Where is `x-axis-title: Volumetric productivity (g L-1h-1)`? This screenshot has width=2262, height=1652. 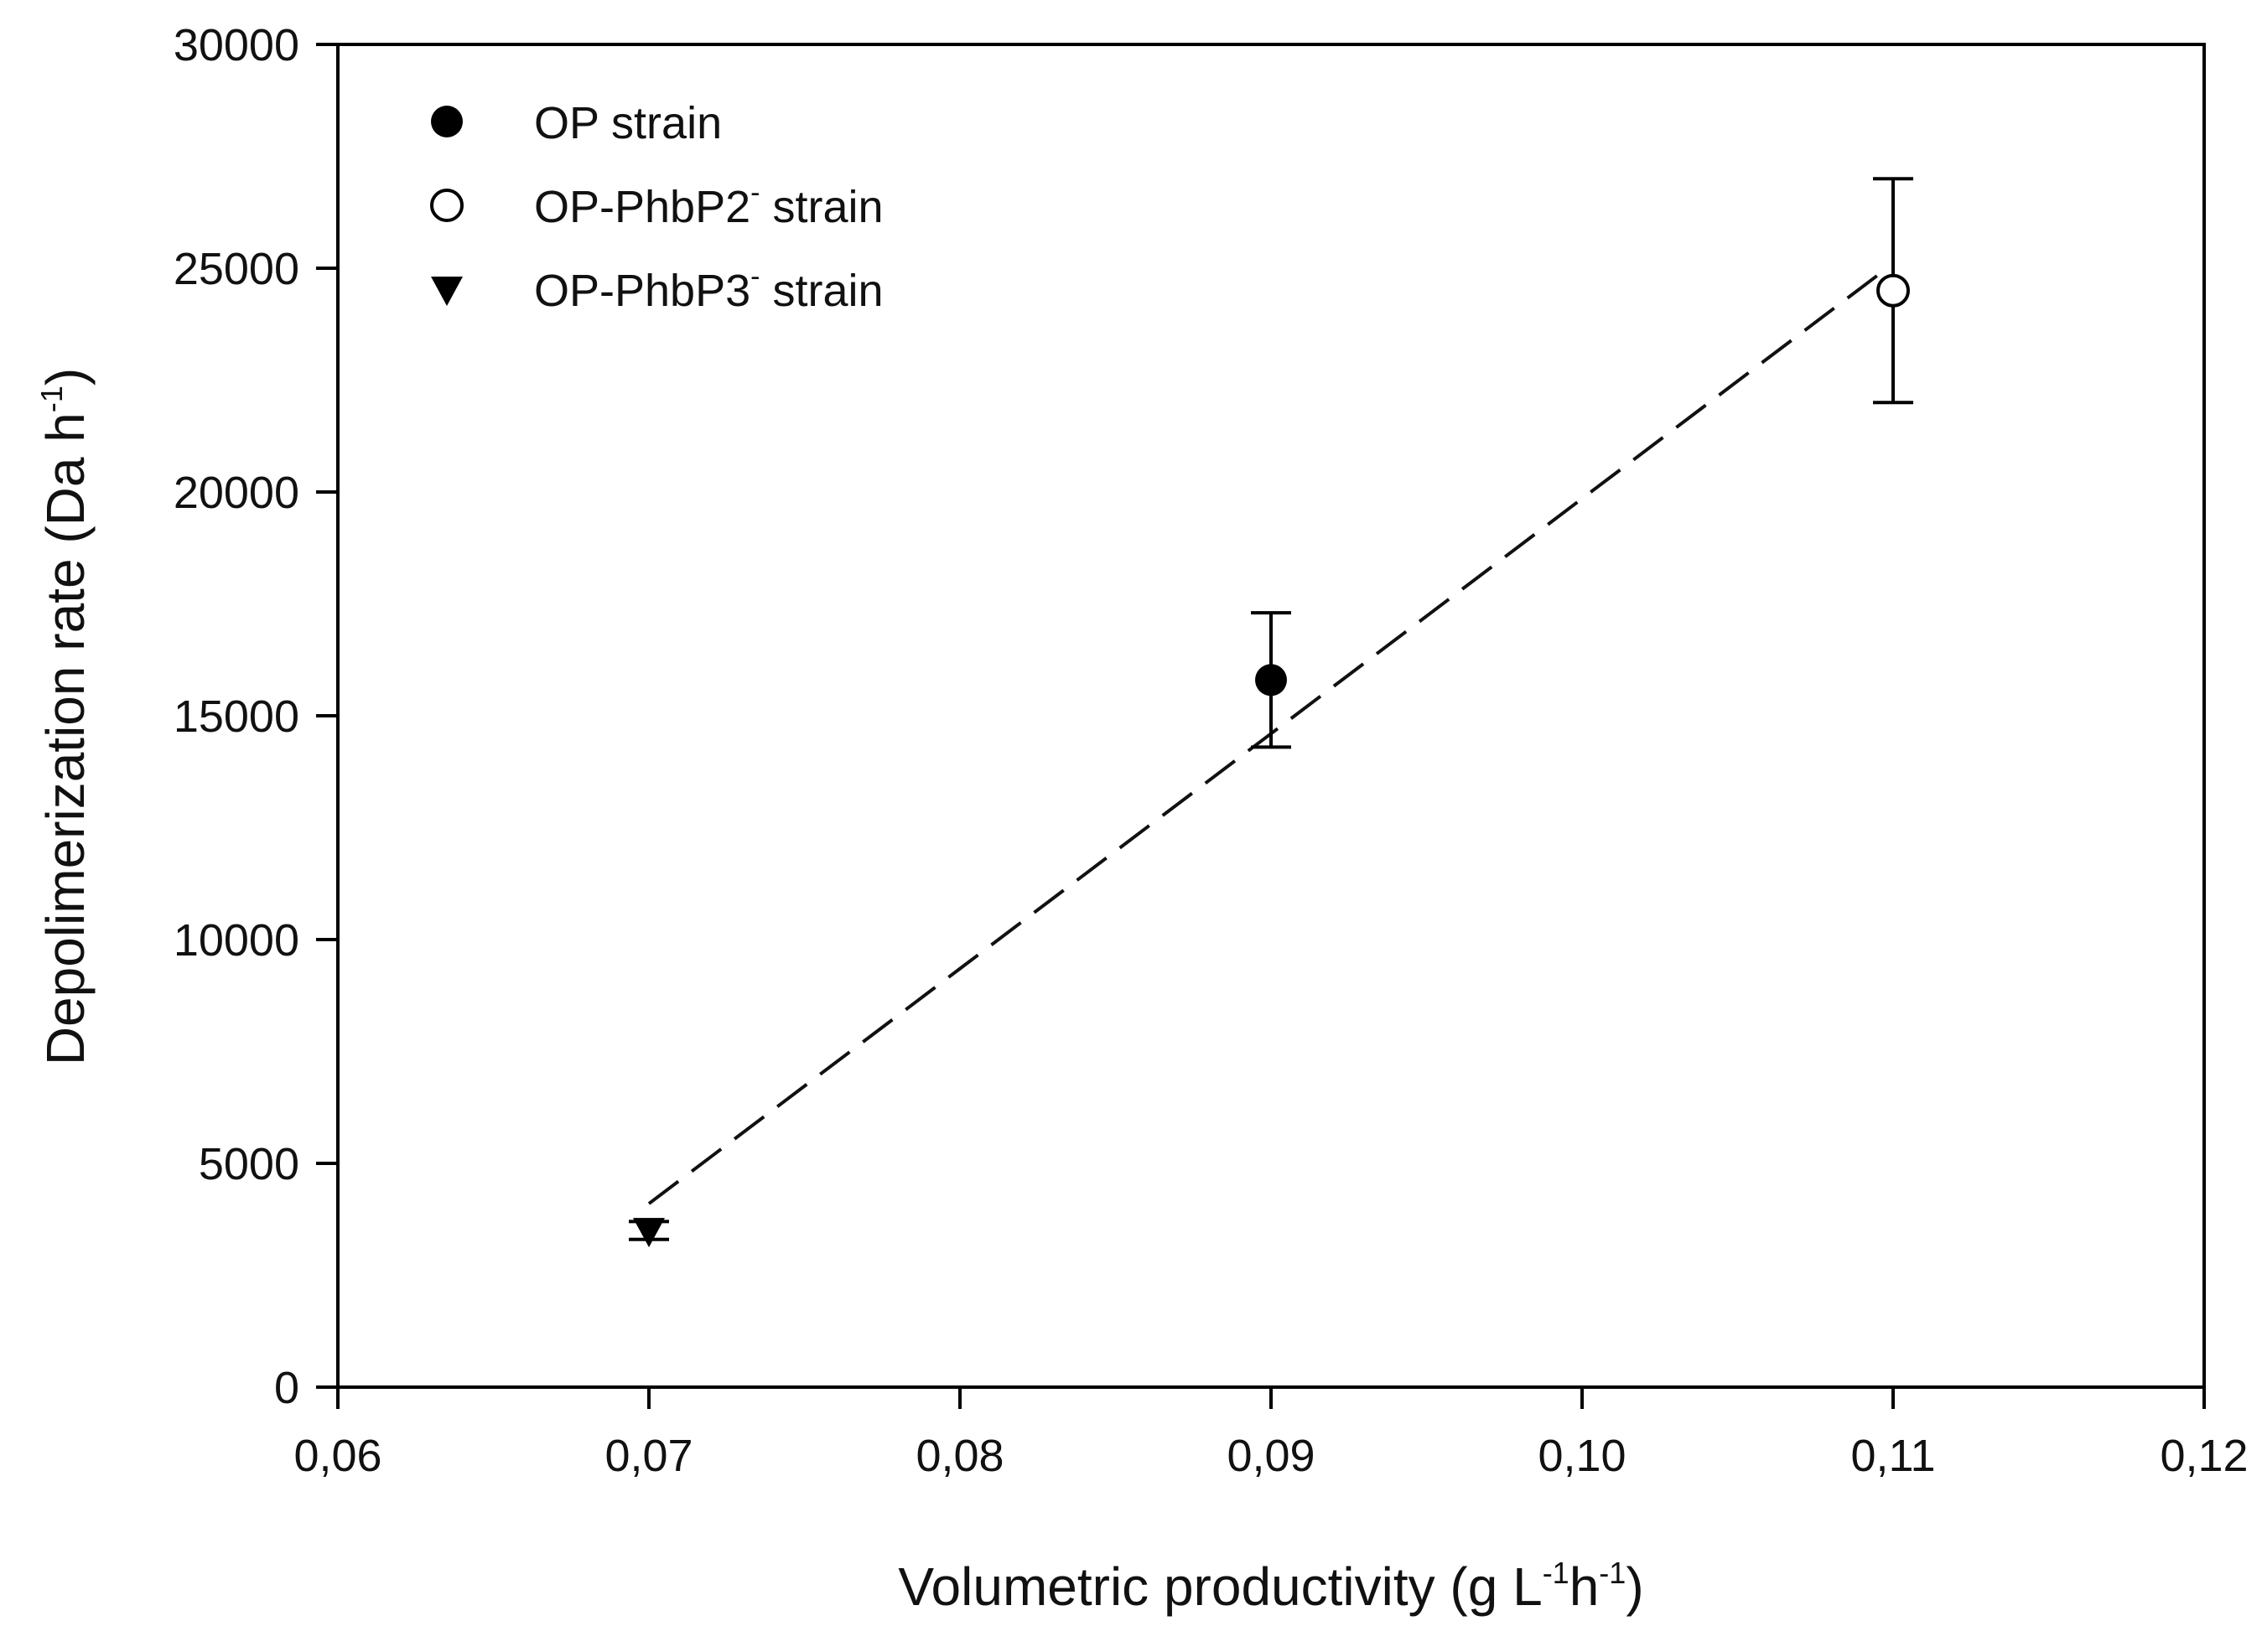
x-axis-title: Volumetric productivity (g L-1h-1) is located at coordinates (1270, 1586).